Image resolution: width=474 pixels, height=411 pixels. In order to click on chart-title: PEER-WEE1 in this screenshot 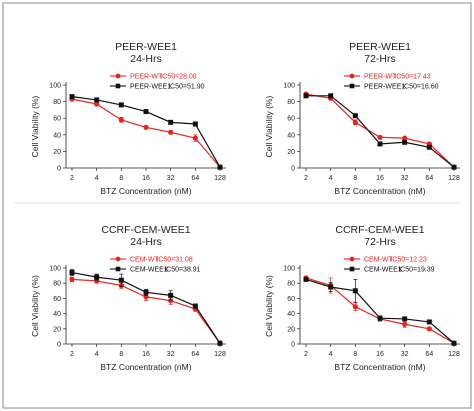, I will do `click(146, 47)`.